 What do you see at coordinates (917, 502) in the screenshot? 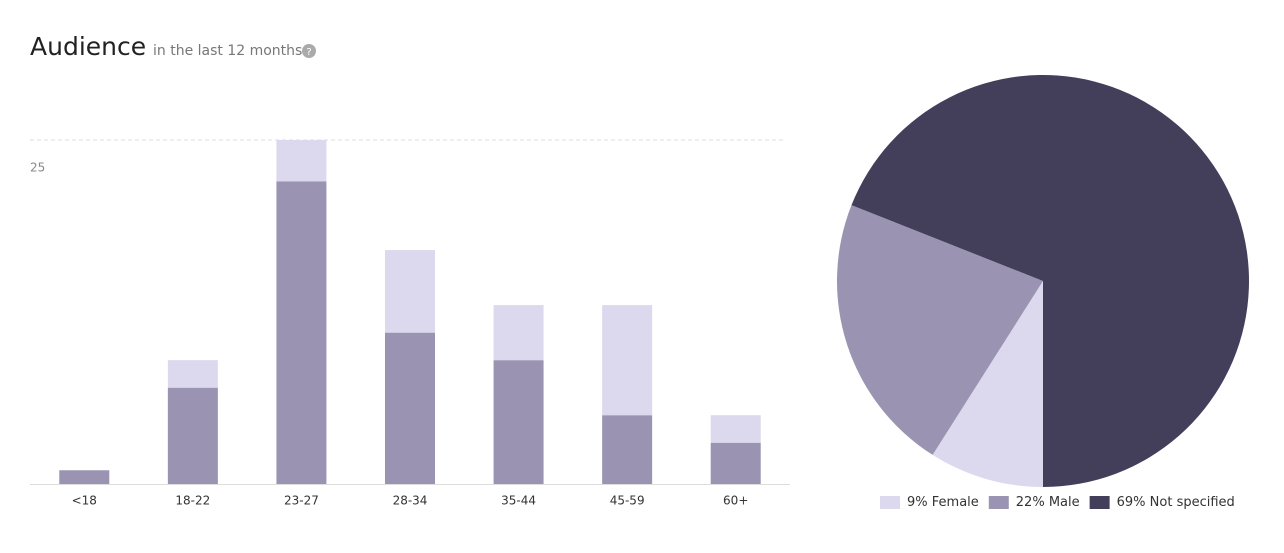
I see `legend-value: 9%` at bounding box center [917, 502].